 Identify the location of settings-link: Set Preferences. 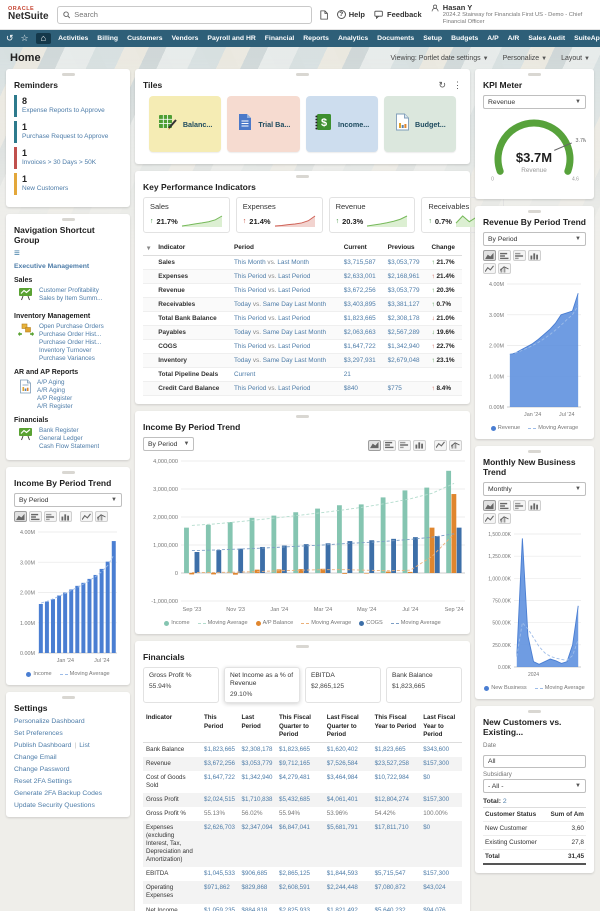
(38, 733).